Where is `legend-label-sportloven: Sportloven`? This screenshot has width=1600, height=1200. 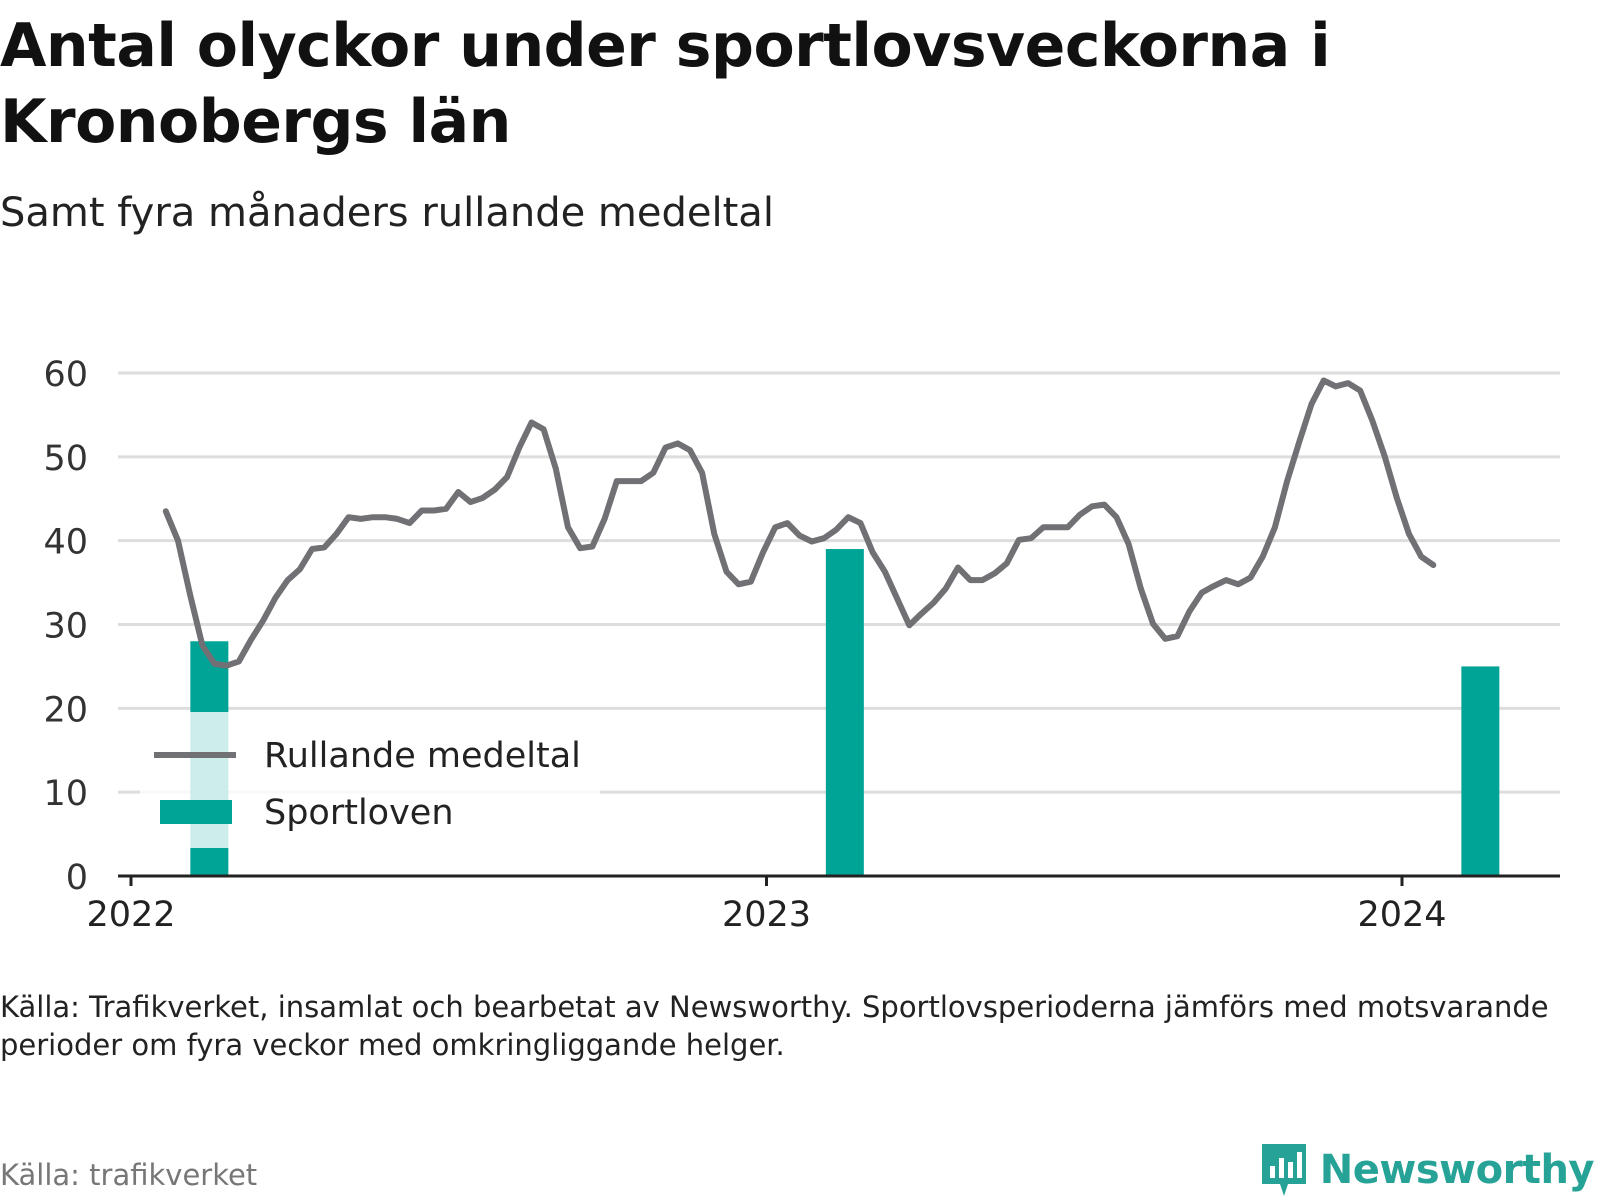
legend-label-sportloven: Sportloven is located at coordinates (359, 813).